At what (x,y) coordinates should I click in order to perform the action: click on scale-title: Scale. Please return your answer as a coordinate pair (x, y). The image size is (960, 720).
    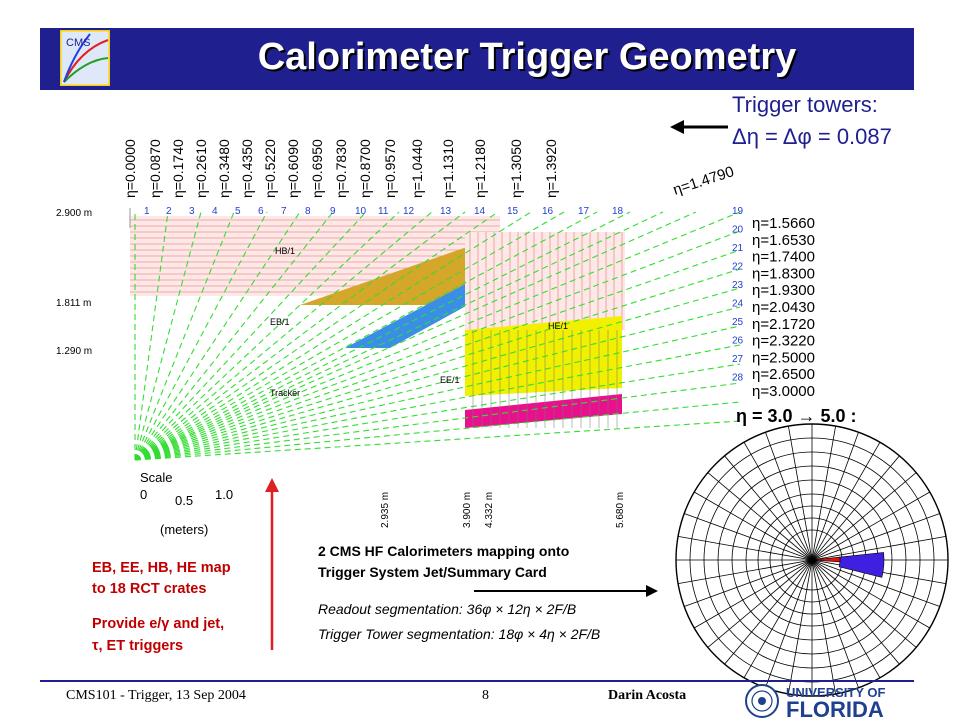
    Looking at the image, I should click on (156, 477).